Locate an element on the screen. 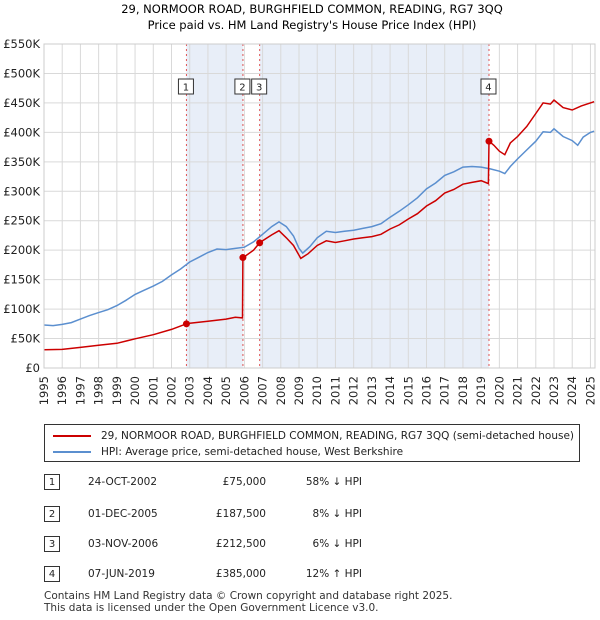  transaction-number: 4 is located at coordinates (52, 574).